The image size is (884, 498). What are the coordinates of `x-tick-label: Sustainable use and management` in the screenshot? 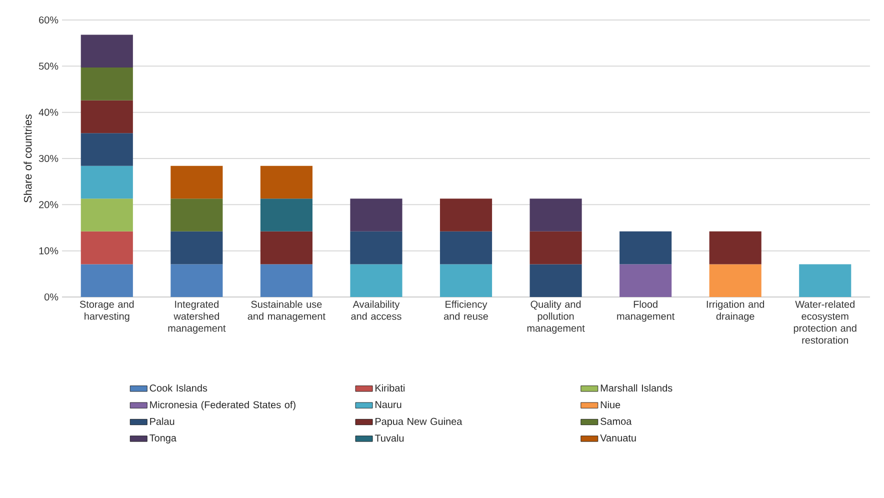 It's located at (287, 311).